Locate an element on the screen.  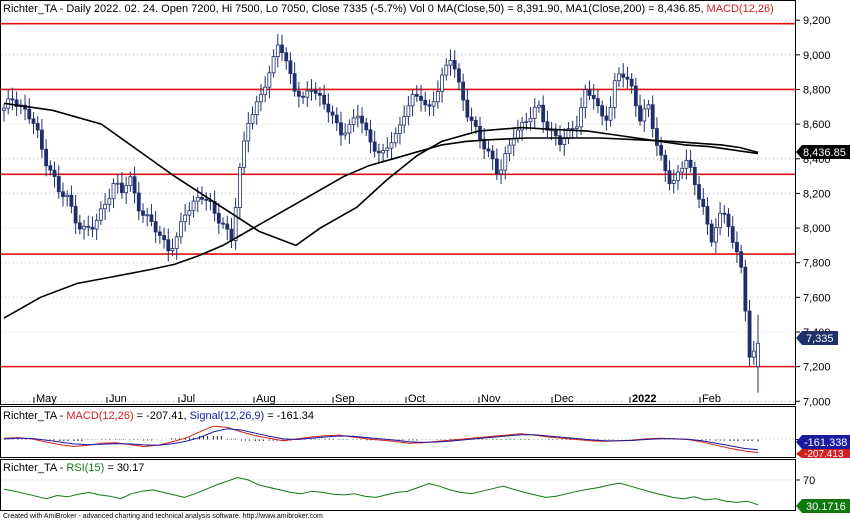
x-tick-label: Oct is located at coordinates (416, 399).